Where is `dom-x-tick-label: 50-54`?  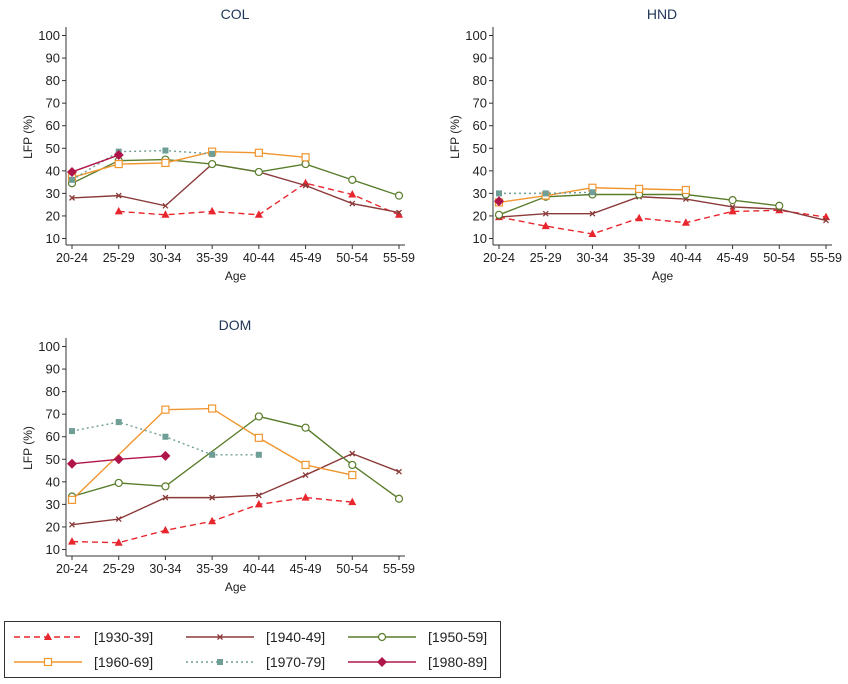
dom-x-tick-label: 50-54 is located at coordinates (352, 569).